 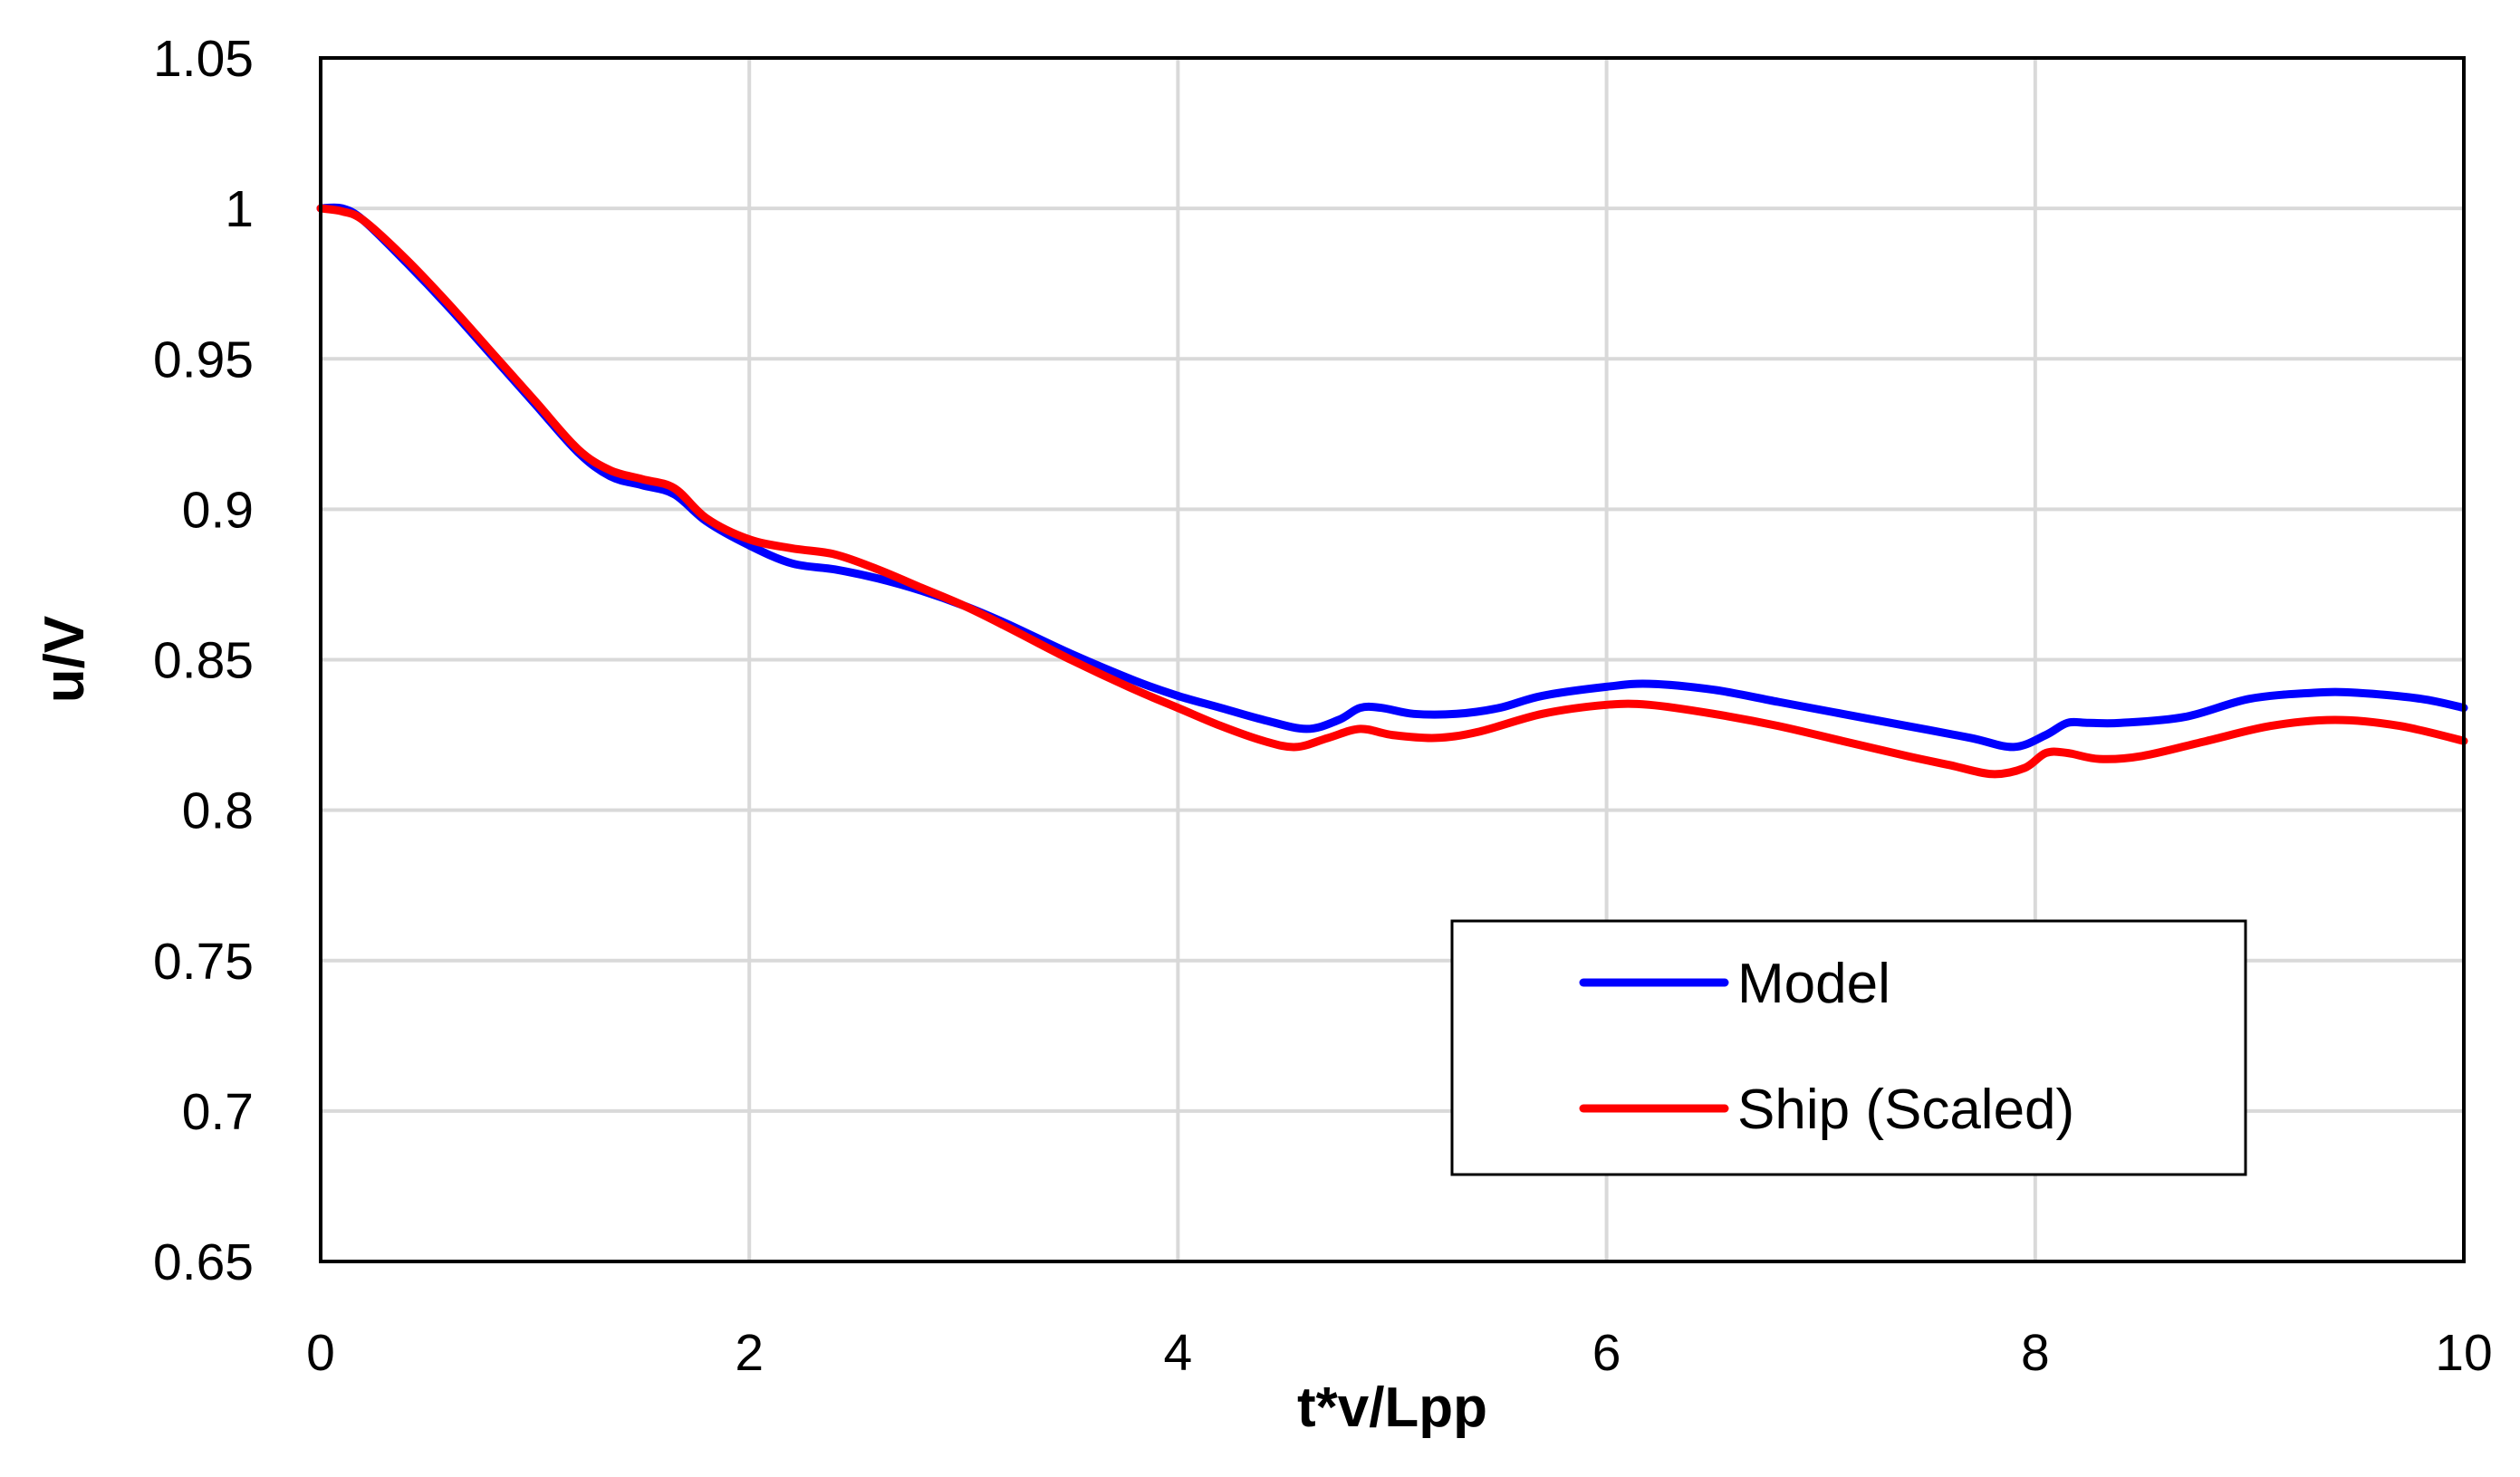 I want to click on legend-box, so click(x=1848, y=1047).